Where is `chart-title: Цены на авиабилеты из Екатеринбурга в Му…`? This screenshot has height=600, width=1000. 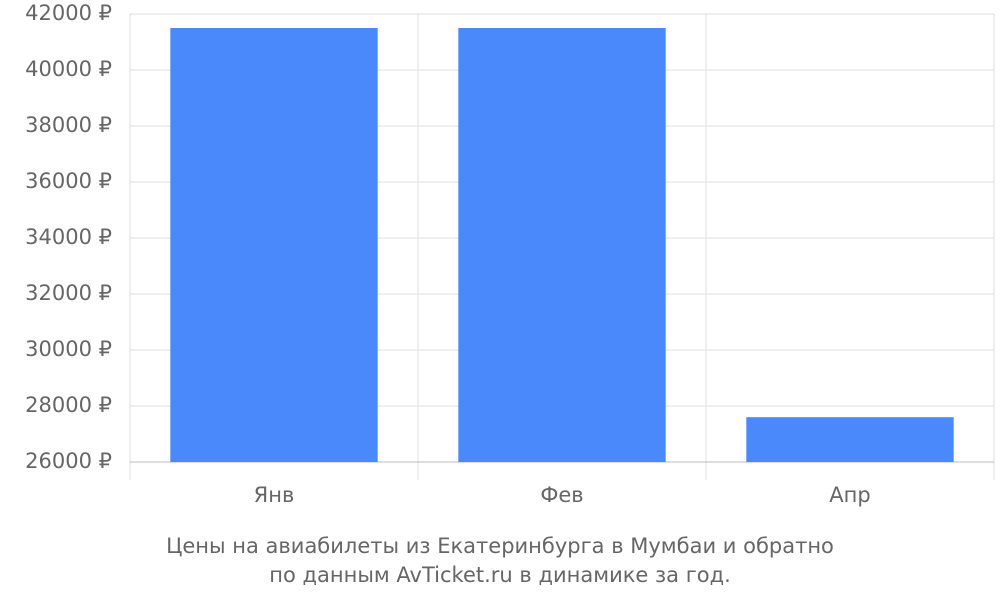
chart-title: Цены на авиабилеты из Екатеринбурга в Му… is located at coordinates (500, 546).